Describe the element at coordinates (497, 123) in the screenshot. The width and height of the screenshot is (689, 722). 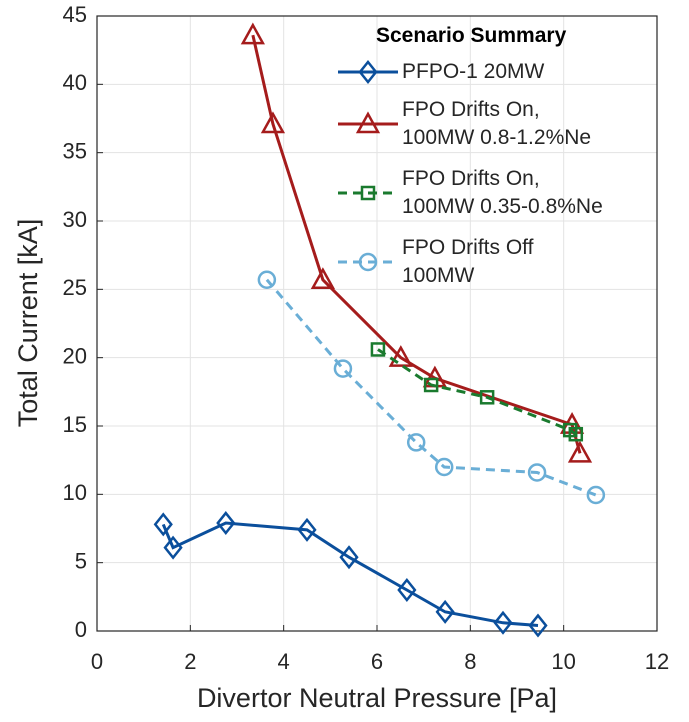
I see `legend-label: FPO Drifts On, 100MW 0.8-1.2%Ne` at that location.